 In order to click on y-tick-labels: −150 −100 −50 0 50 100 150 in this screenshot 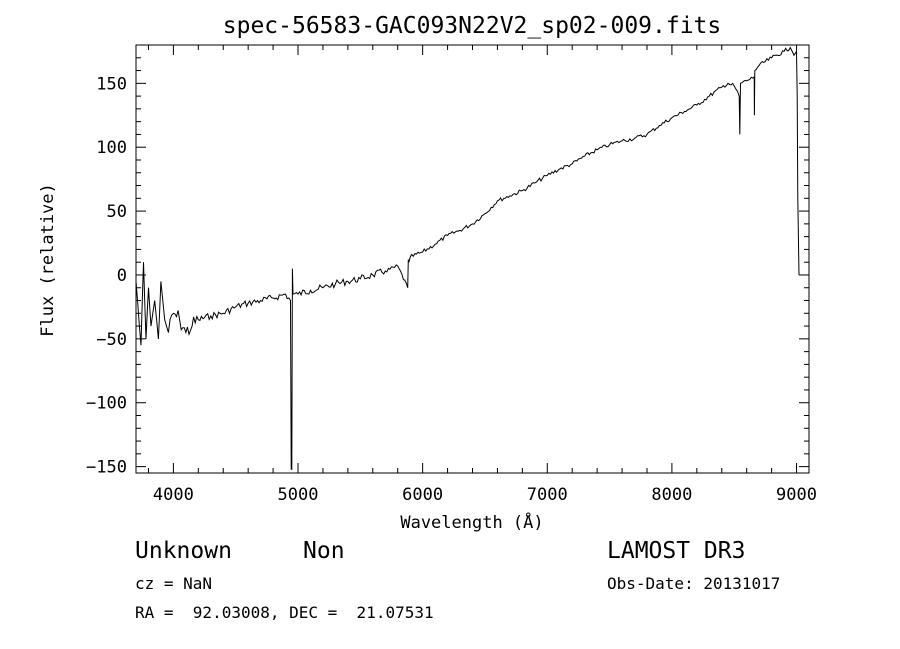, I will do `click(106, 275)`.